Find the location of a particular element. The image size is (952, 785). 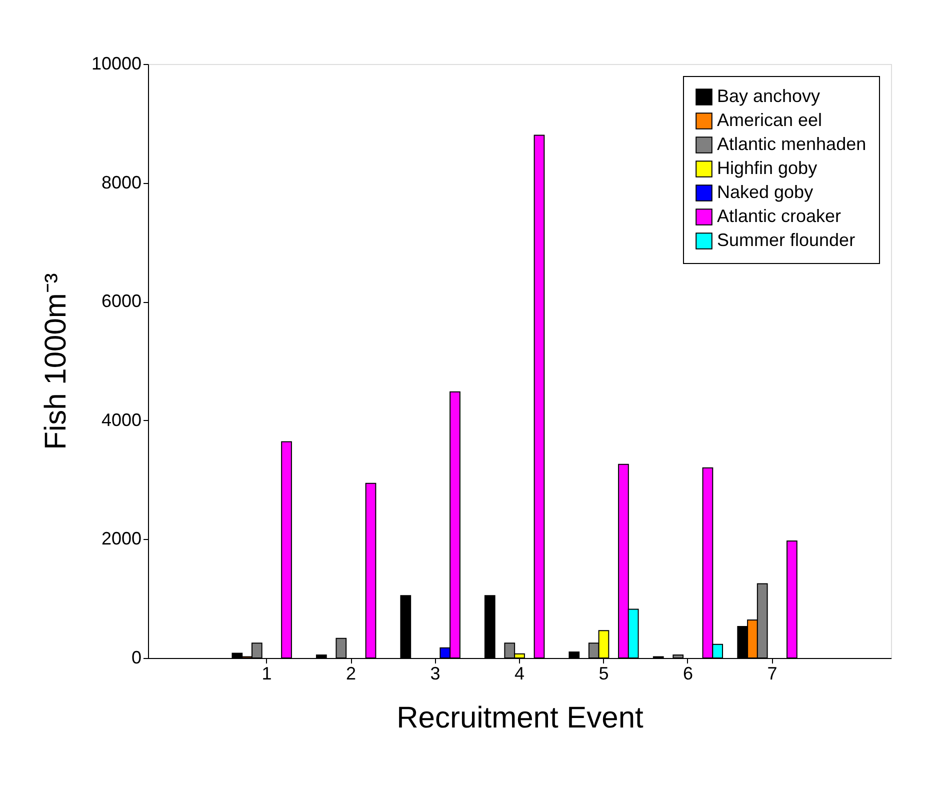

x-tick-label: 6 is located at coordinates (687, 674).